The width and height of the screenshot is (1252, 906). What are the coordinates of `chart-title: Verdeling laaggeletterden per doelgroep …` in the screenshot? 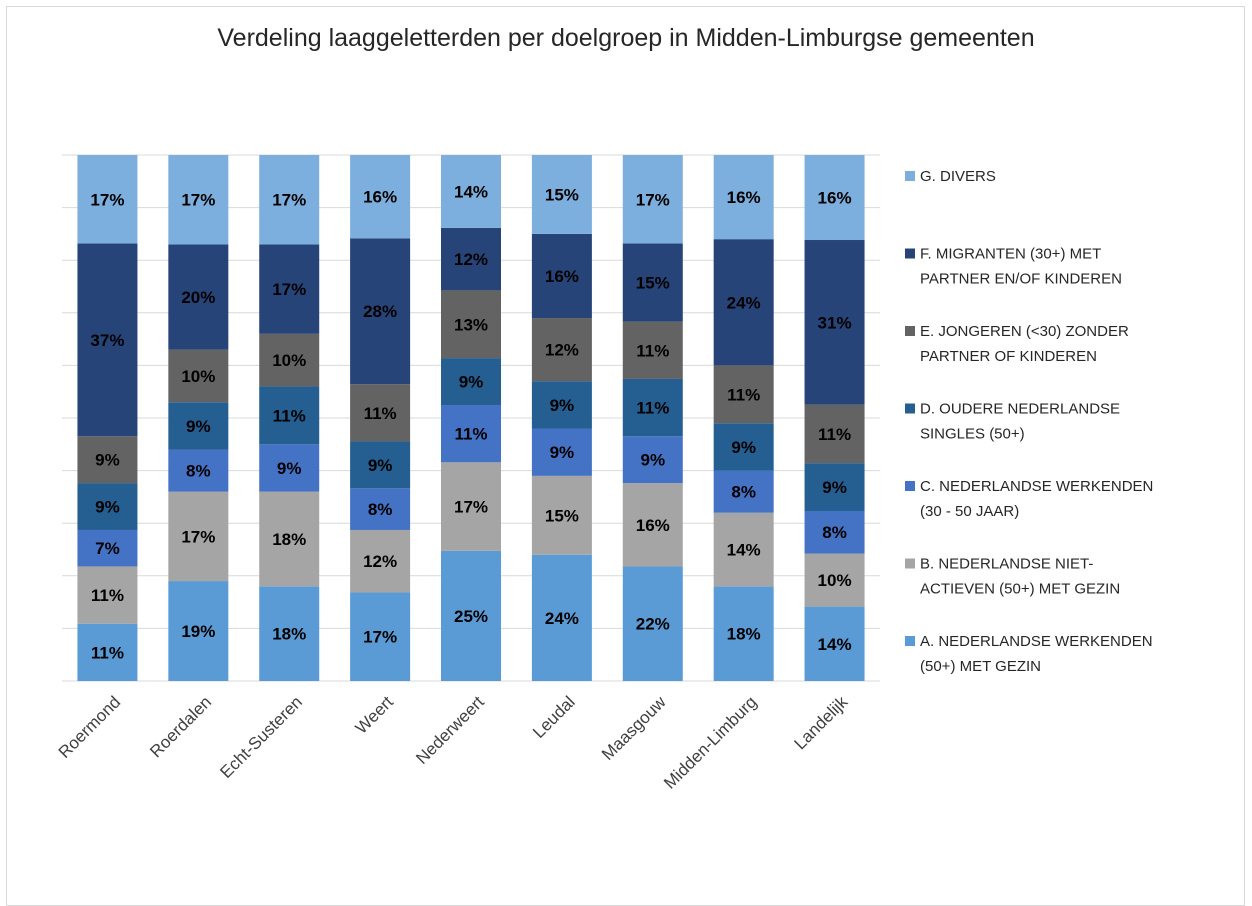 It's located at (626, 38).